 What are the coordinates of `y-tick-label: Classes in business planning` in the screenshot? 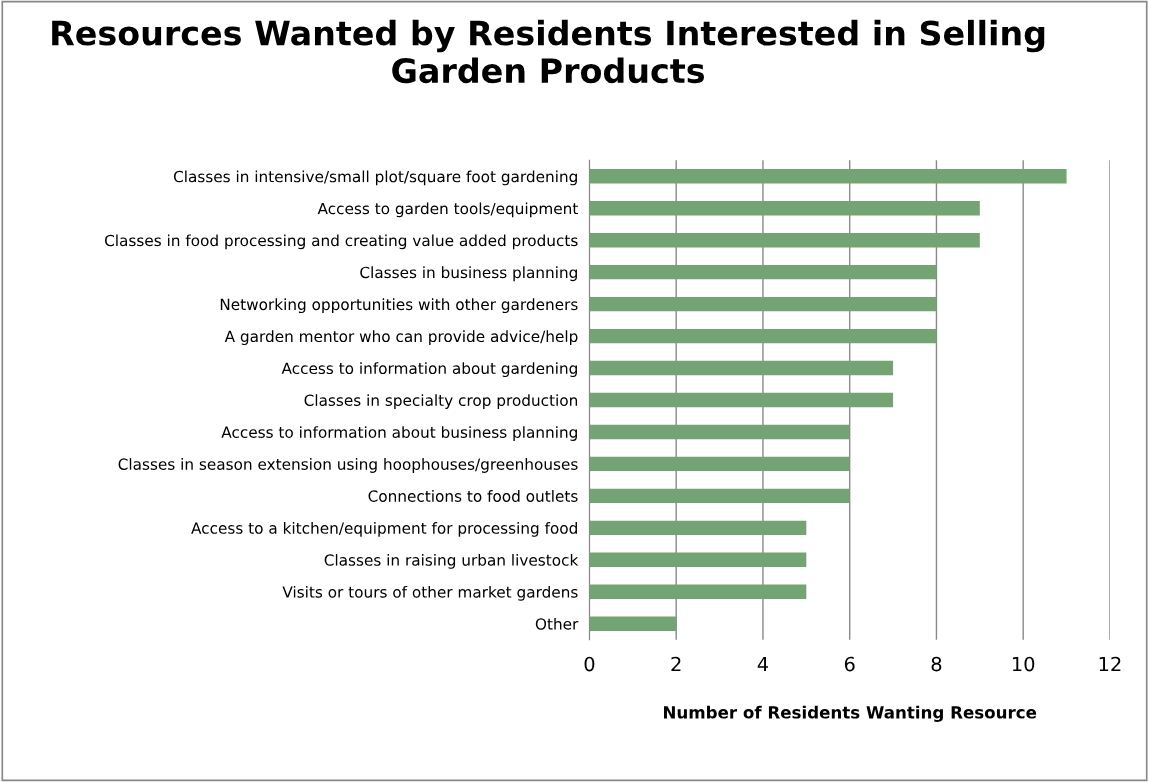 It's located at (468, 274).